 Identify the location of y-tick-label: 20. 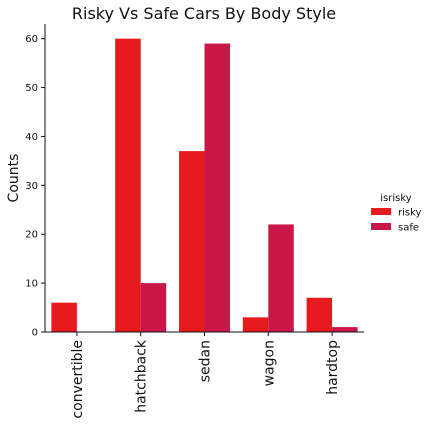
(31, 235).